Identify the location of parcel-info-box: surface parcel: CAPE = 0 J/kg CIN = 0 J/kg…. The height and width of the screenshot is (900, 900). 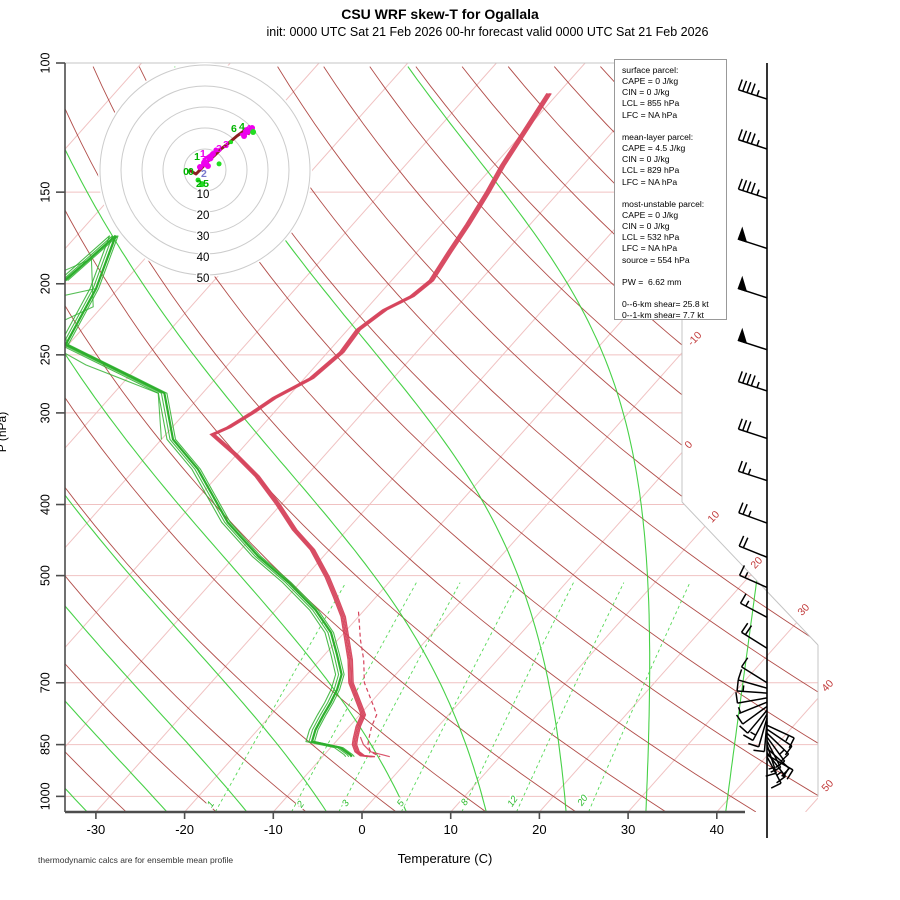
(670, 189).